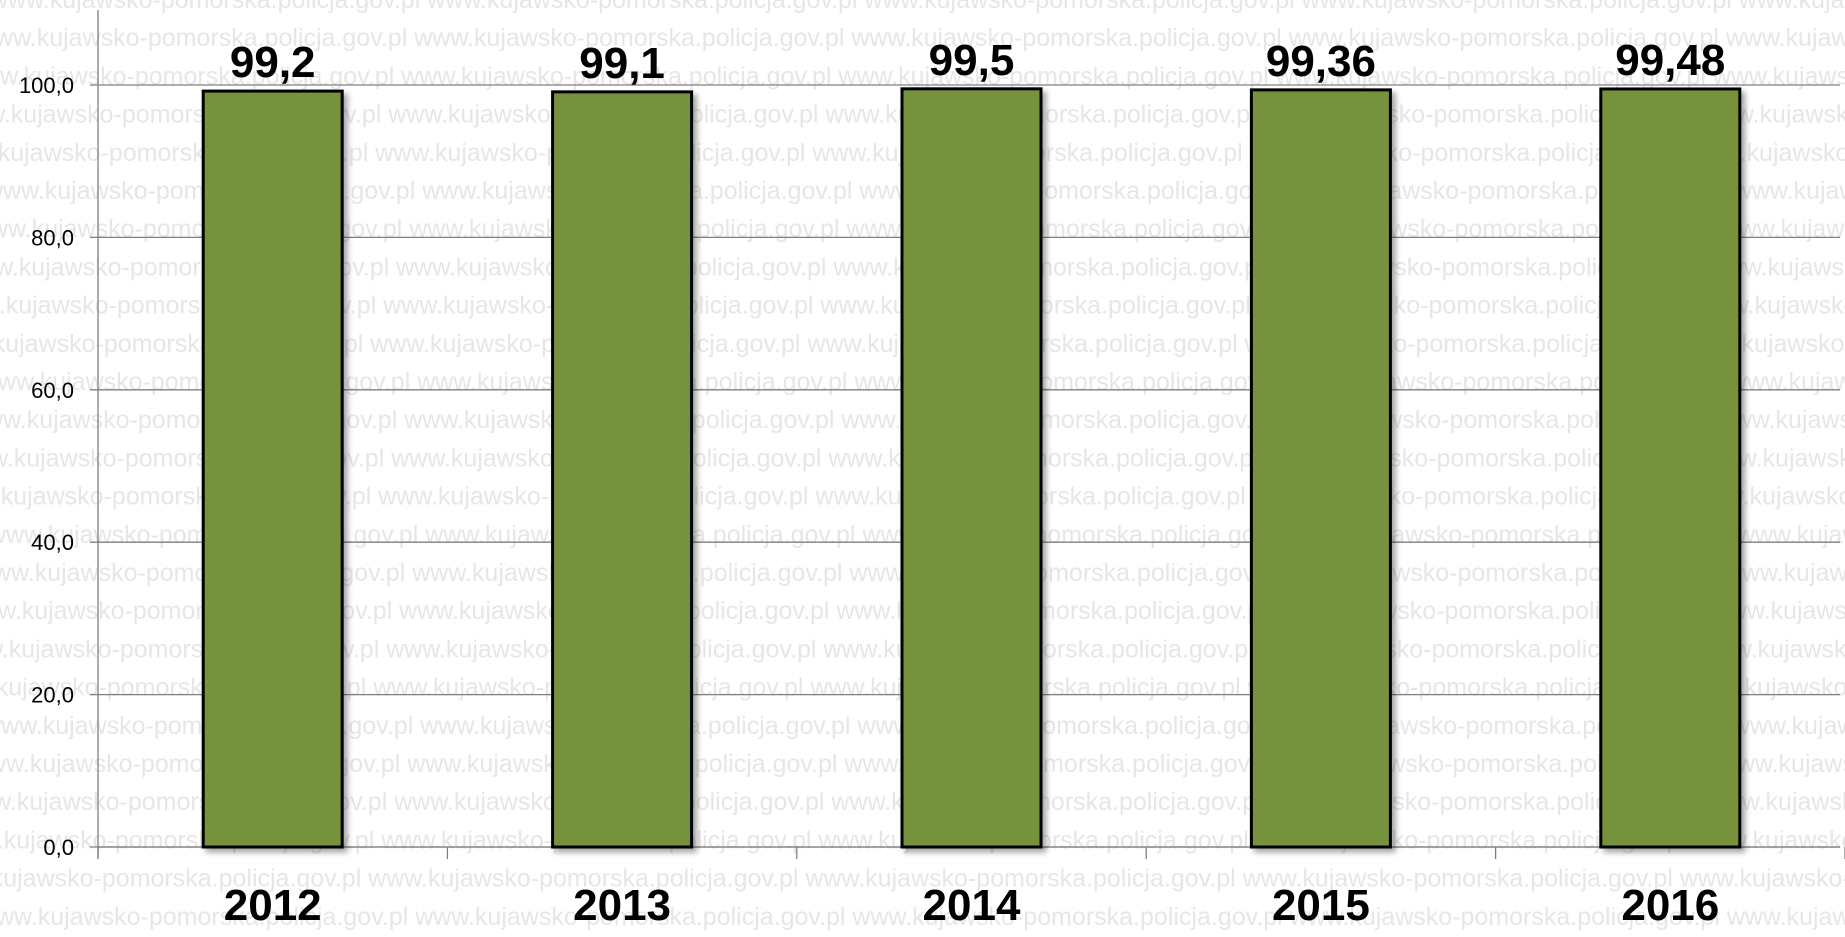  I want to click on bar-2015, so click(1320, 468).